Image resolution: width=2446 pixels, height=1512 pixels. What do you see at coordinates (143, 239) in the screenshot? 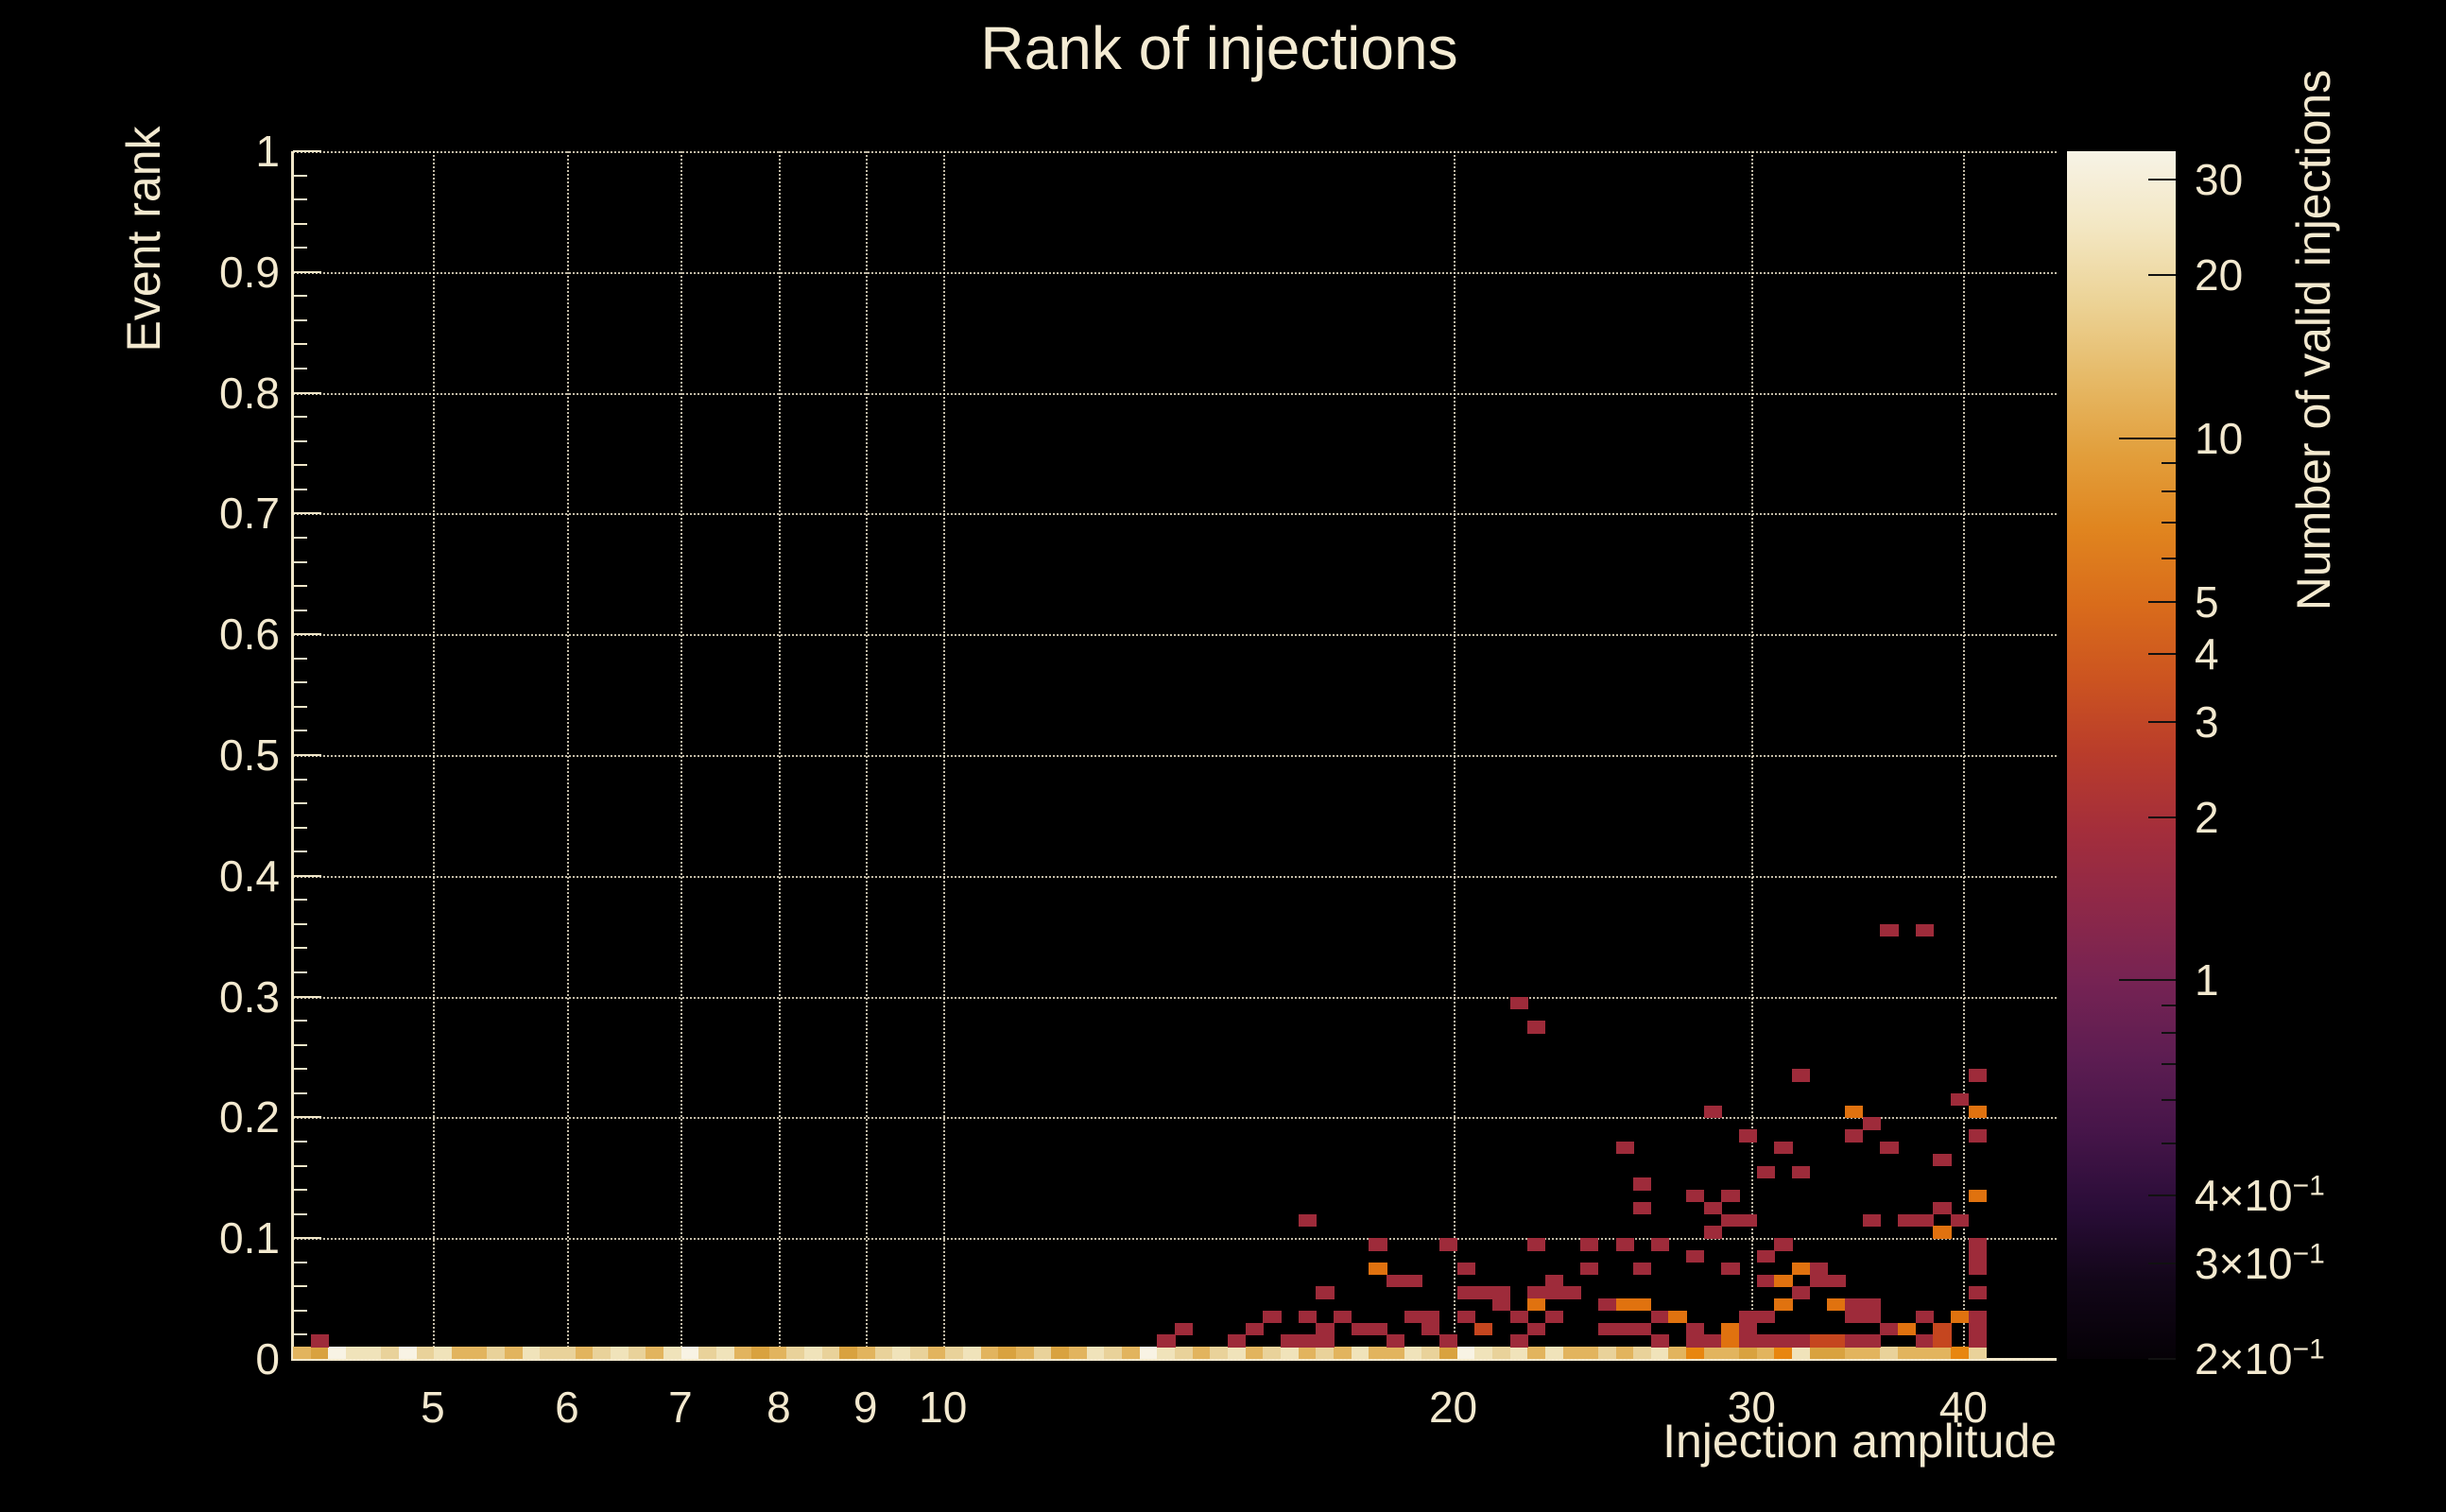
I see `y-axis-title: Event rank` at bounding box center [143, 239].